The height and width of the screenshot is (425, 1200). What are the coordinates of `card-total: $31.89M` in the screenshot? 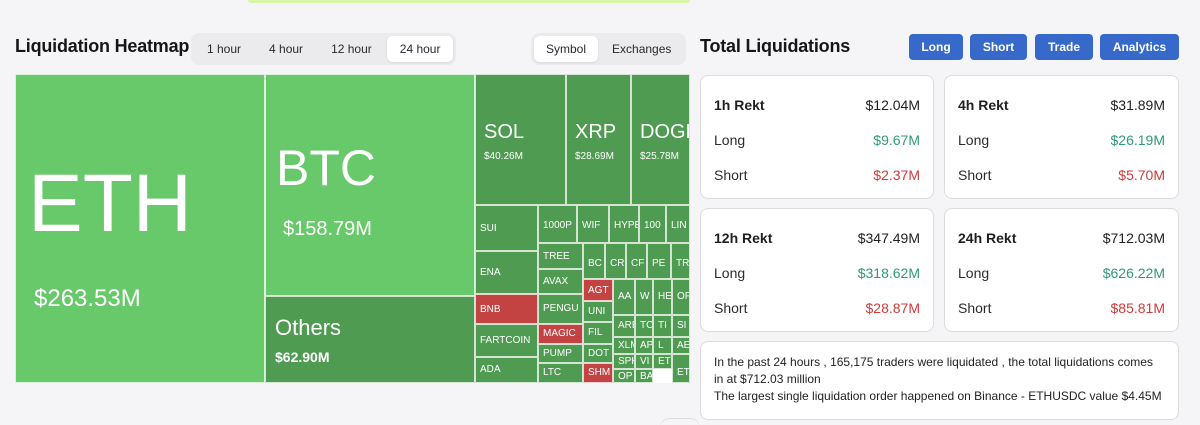 It's located at (1137, 105).